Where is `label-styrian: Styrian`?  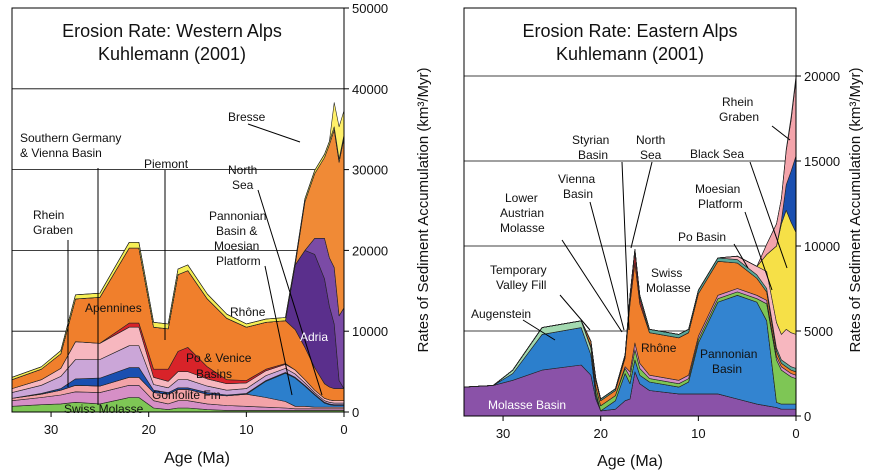 label-styrian: Styrian is located at coordinates (590, 140).